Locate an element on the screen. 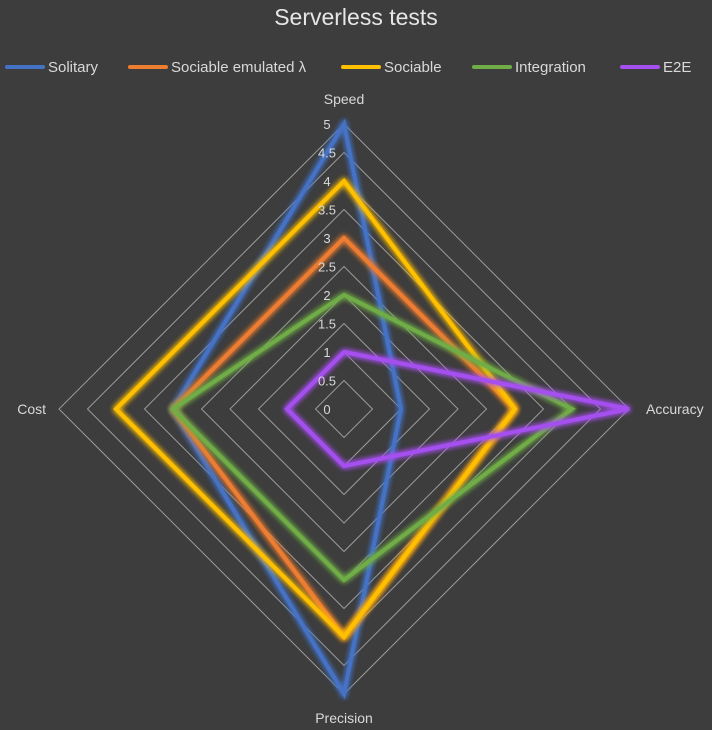  tick-label: 4.5 is located at coordinates (327, 153).